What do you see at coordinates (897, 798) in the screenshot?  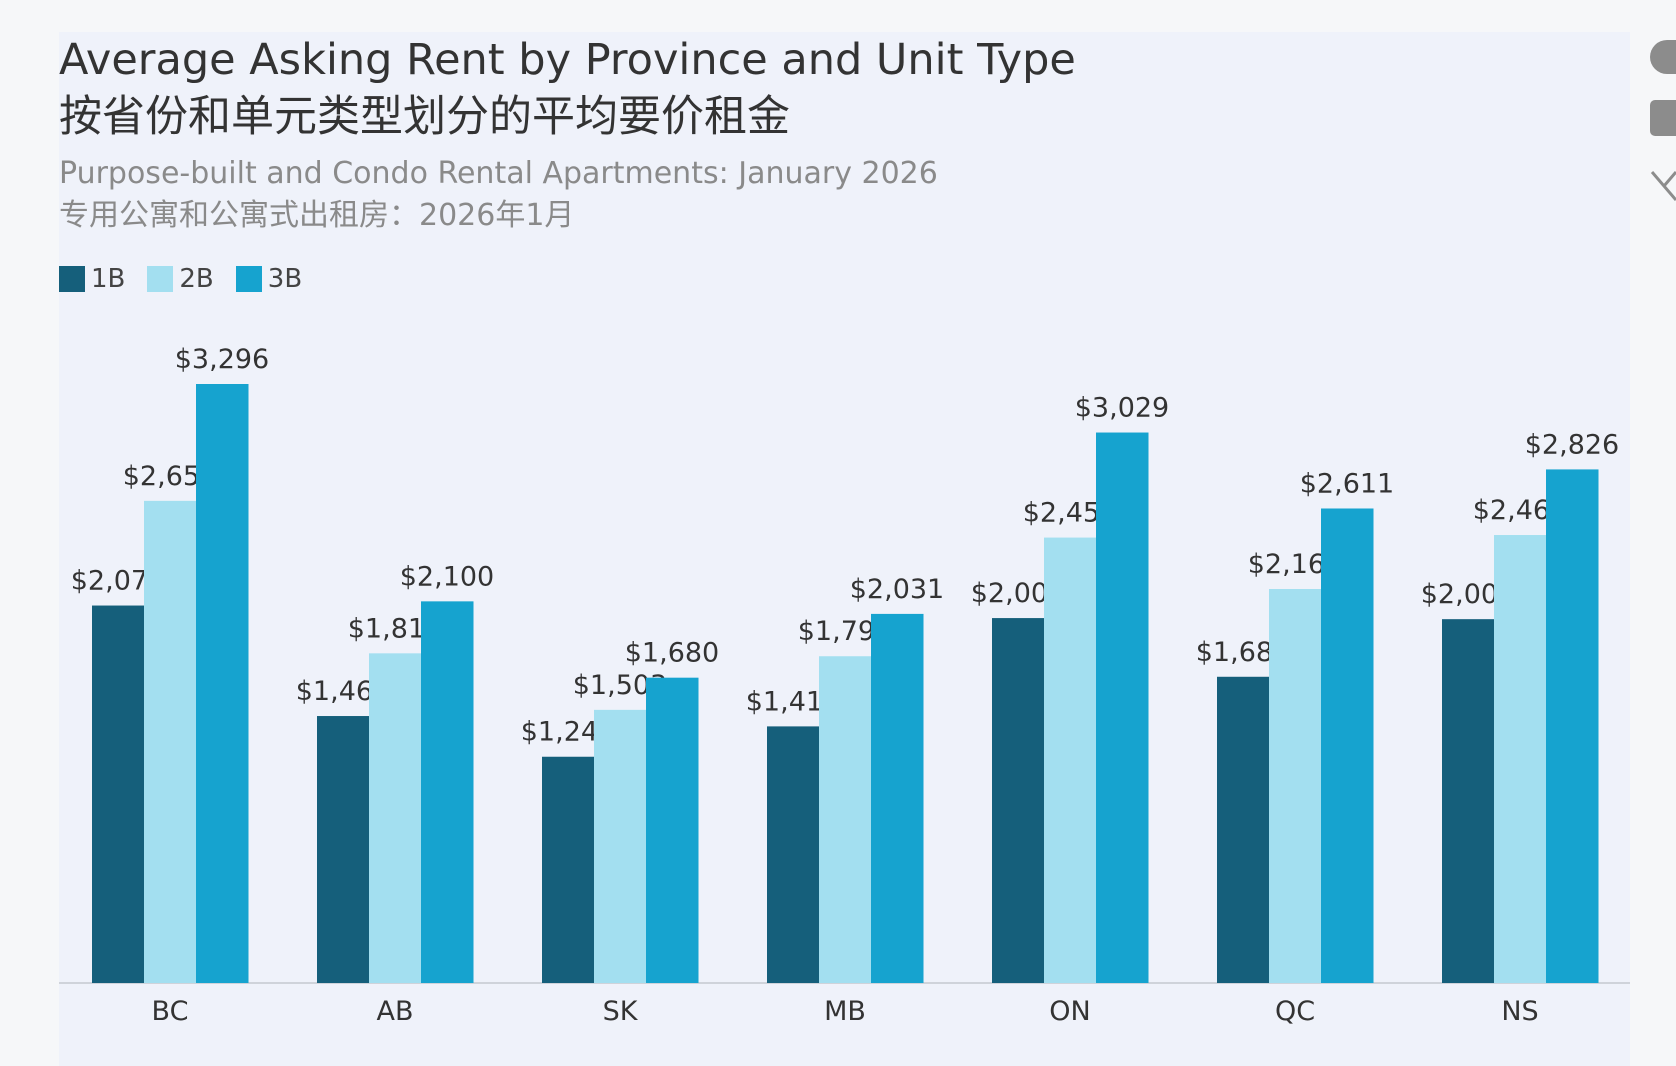 I see `bar-mb-3b` at bounding box center [897, 798].